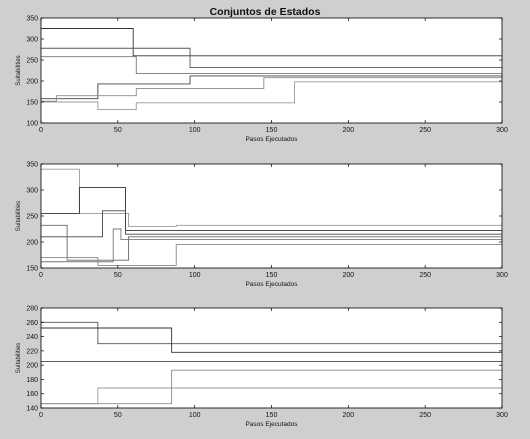 This screenshot has width=530, height=439. Describe the element at coordinates (32, 394) in the screenshot. I see `y-tick-label: 160` at that location.